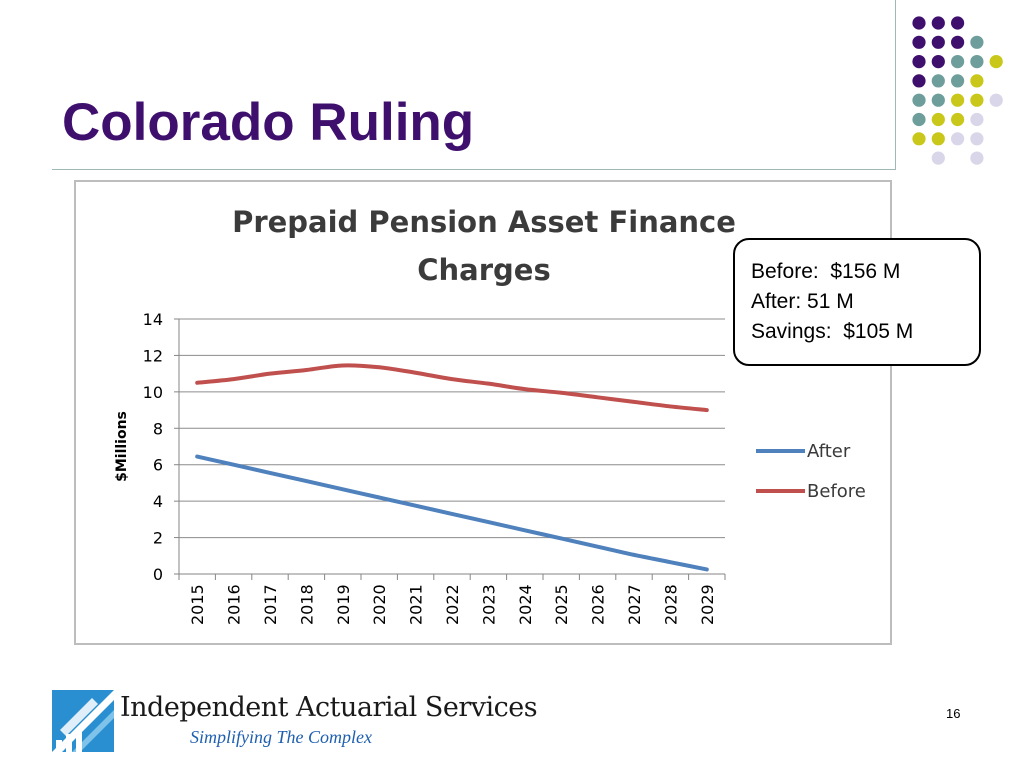  What do you see at coordinates (158, 538) in the screenshot?
I see `y-tick-label: 2` at bounding box center [158, 538].